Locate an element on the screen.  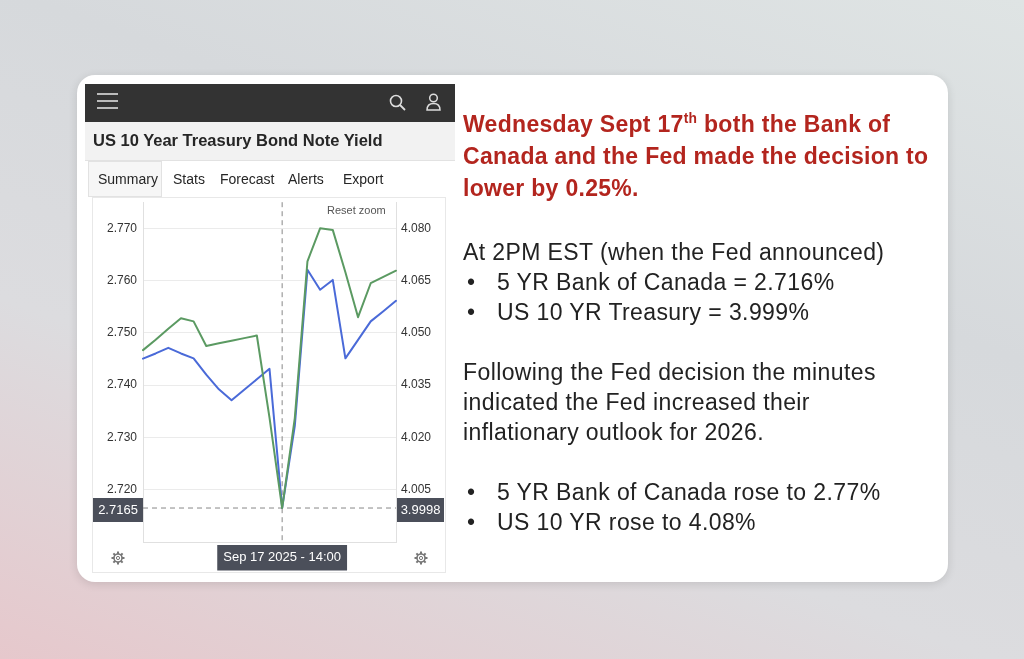
y-tick-label: 2.730 is located at coordinates (122, 436).